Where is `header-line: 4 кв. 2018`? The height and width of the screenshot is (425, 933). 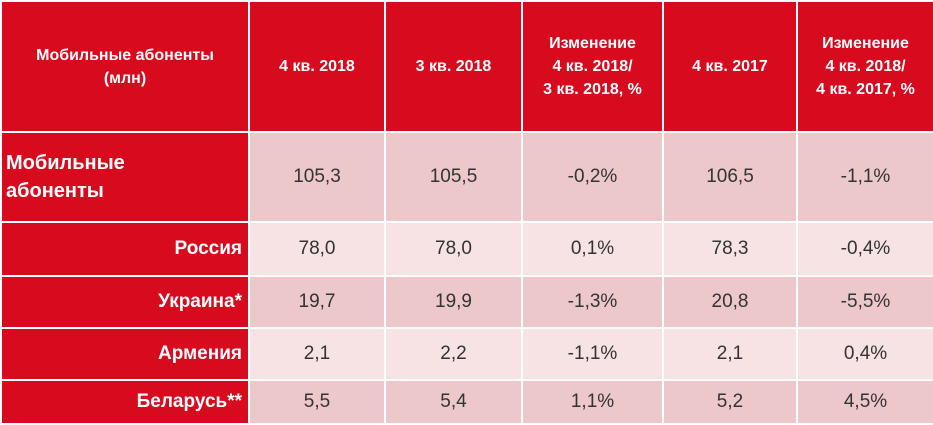
header-line: 4 кв. 2018 is located at coordinates (317, 66).